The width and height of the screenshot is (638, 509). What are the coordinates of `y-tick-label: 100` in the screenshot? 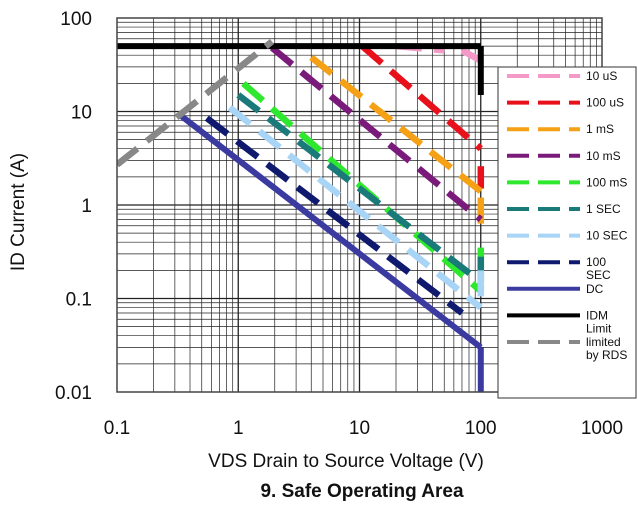 It's located at (76, 19).